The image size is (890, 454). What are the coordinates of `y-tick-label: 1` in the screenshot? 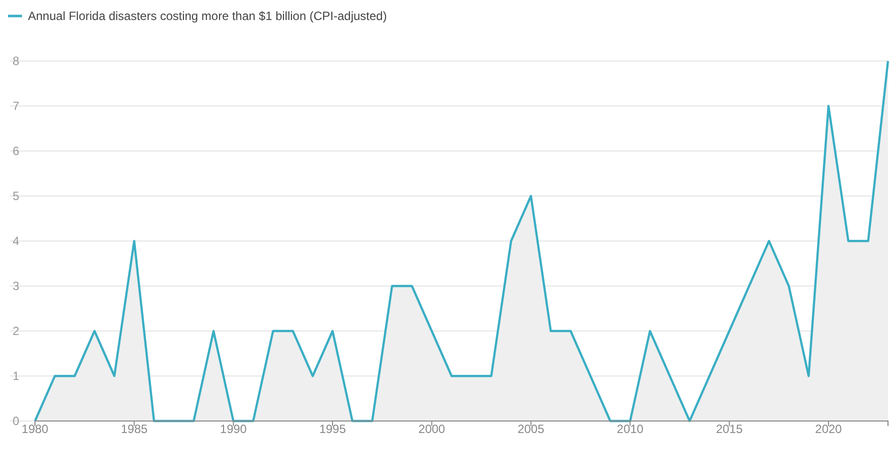 It's located at (16, 375).